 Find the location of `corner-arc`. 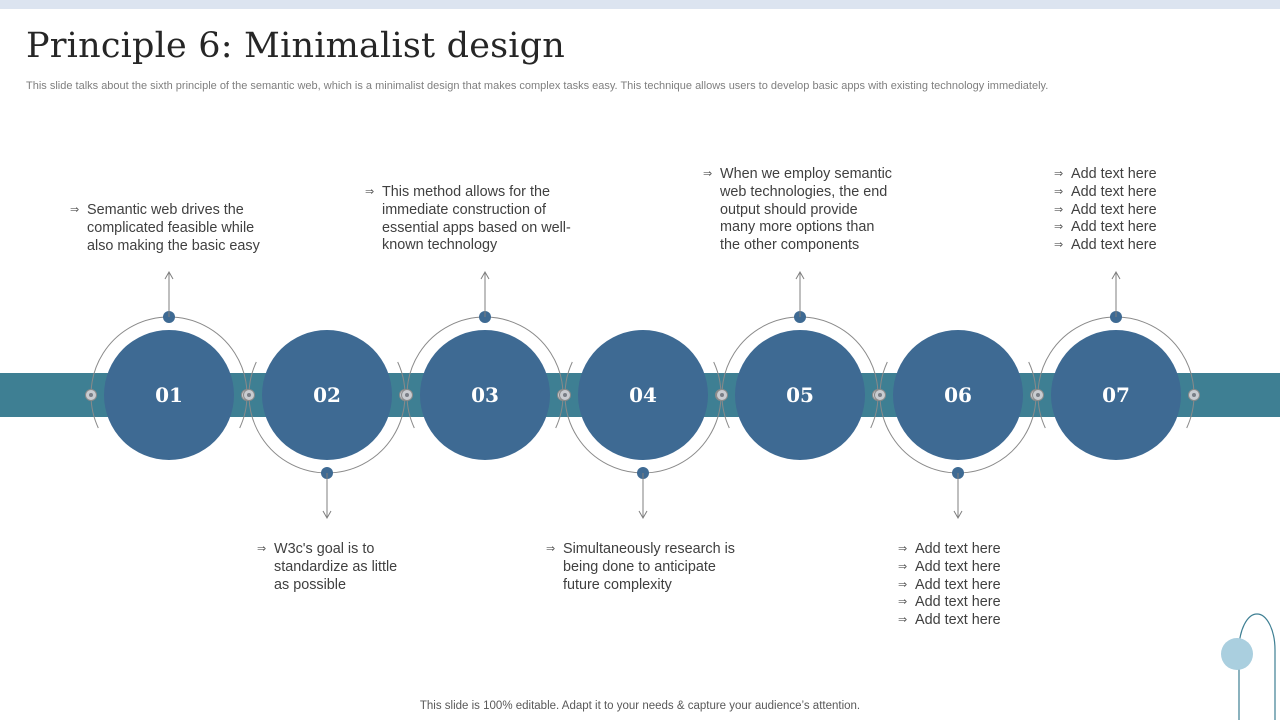

corner-arc is located at coordinates (1257, 666).